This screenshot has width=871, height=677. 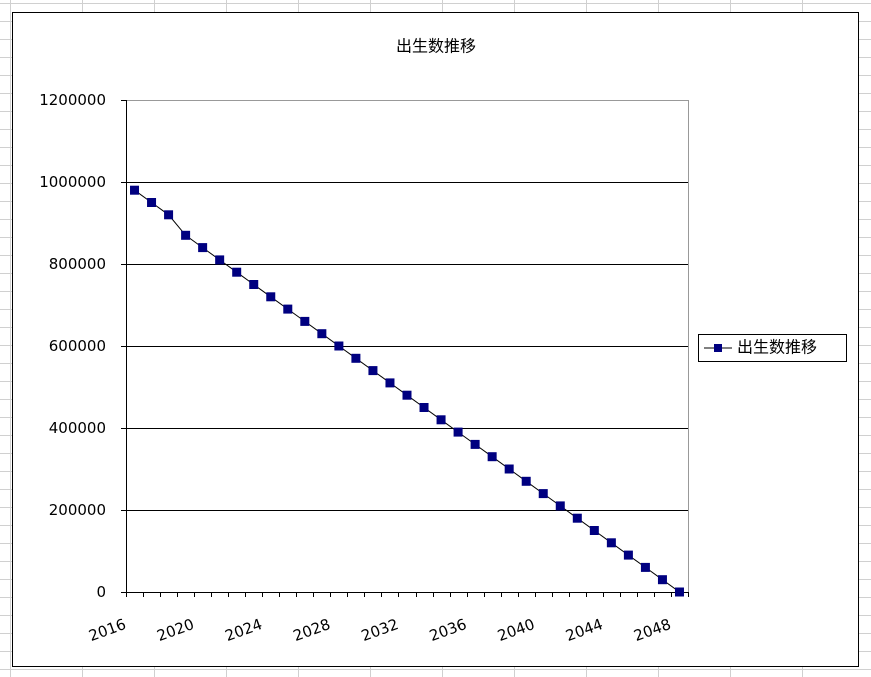 What do you see at coordinates (72, 182) in the screenshot?
I see `y-tick-label: 1000000` at bounding box center [72, 182].